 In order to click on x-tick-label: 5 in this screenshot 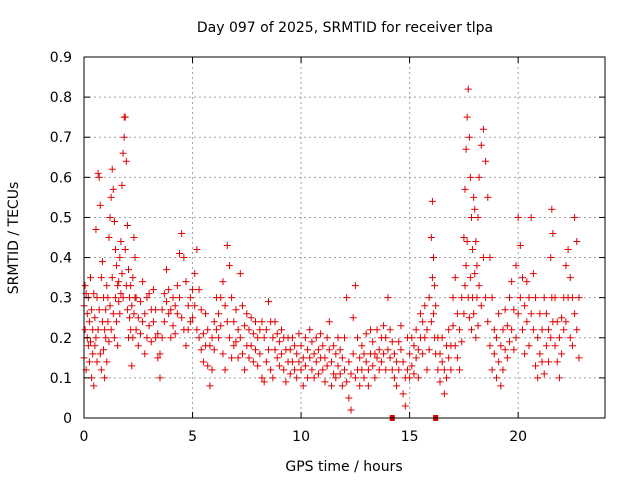, I will do `click(192, 437)`.